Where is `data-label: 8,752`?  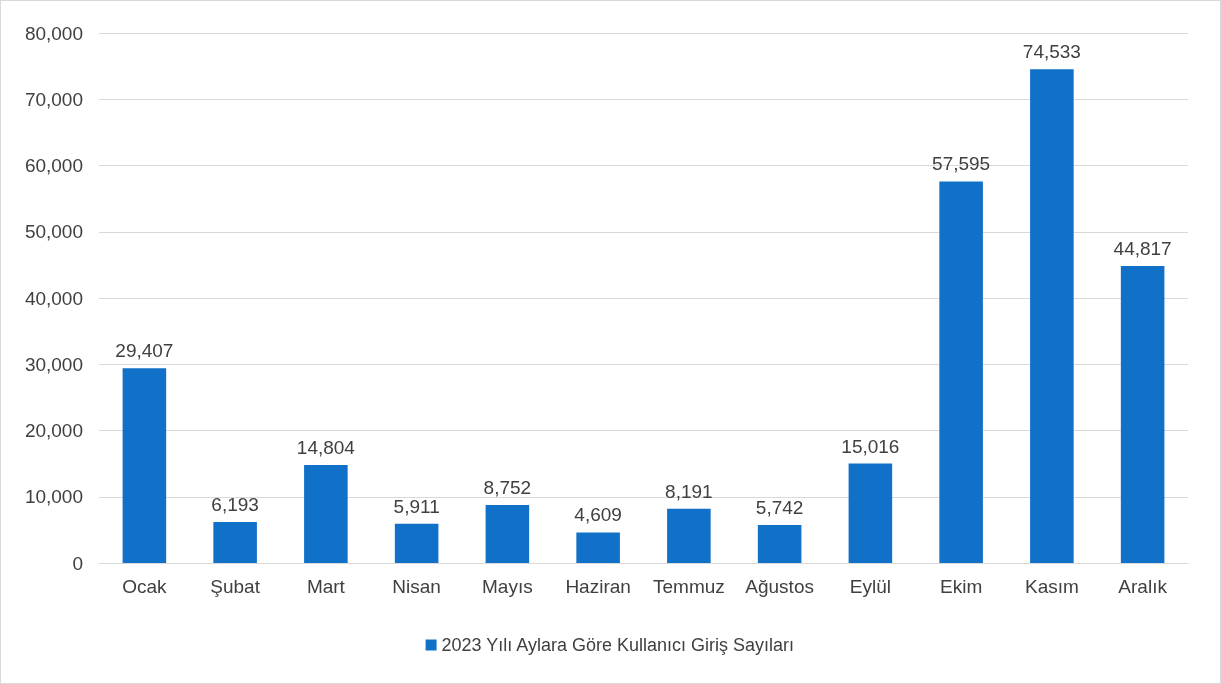
data-label: 8,752 is located at coordinates (507, 488).